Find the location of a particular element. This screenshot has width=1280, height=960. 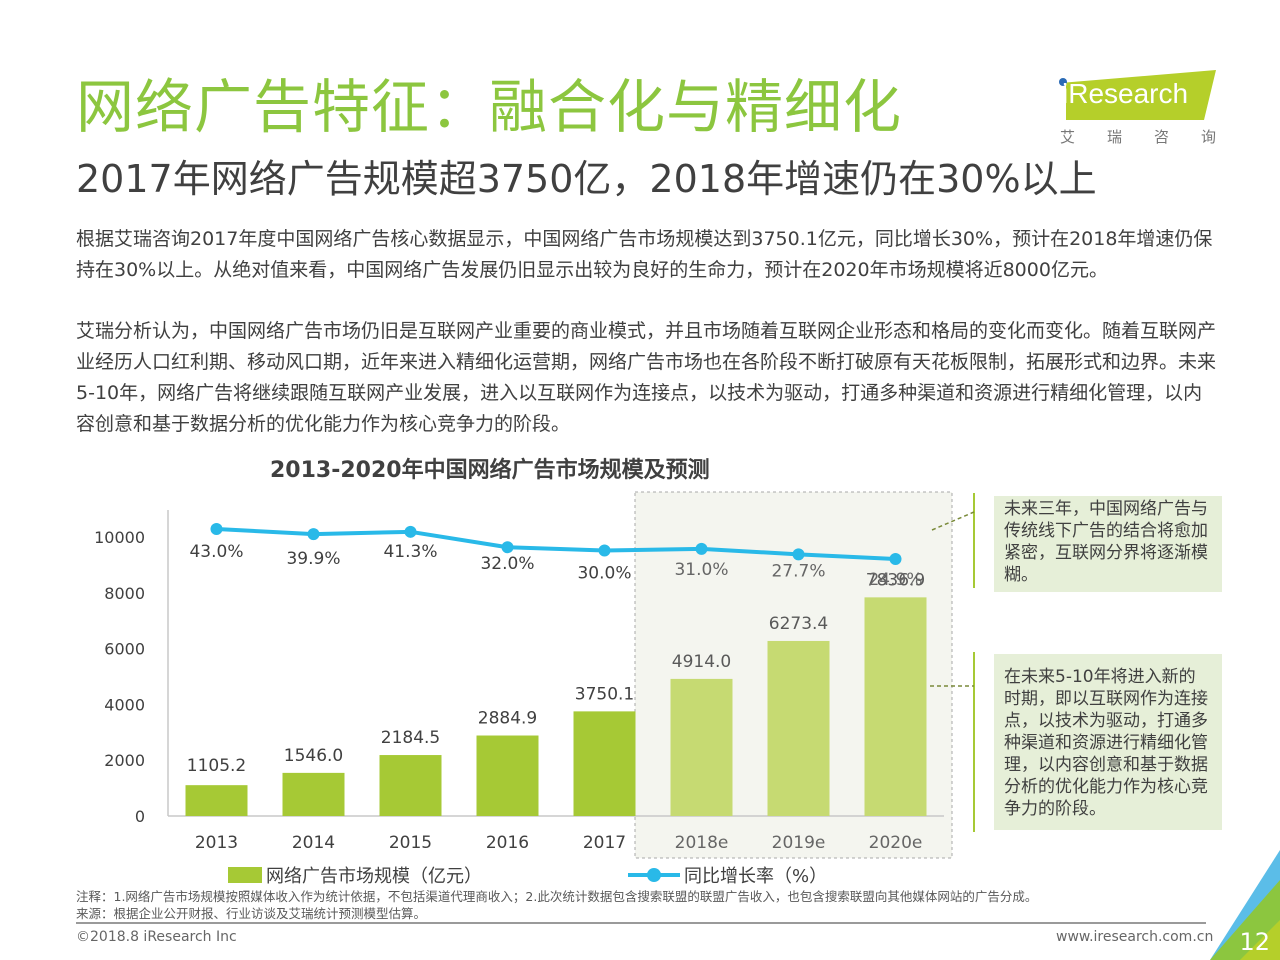

legend-bar-swatch is located at coordinates (245, 875).